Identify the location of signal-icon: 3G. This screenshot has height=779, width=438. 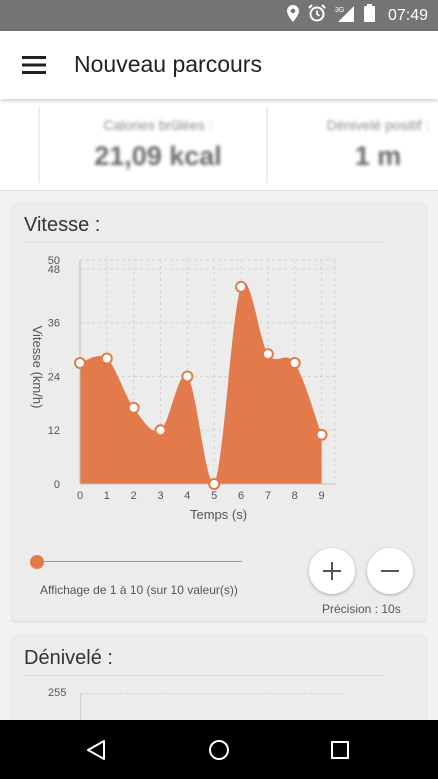
(345, 16).